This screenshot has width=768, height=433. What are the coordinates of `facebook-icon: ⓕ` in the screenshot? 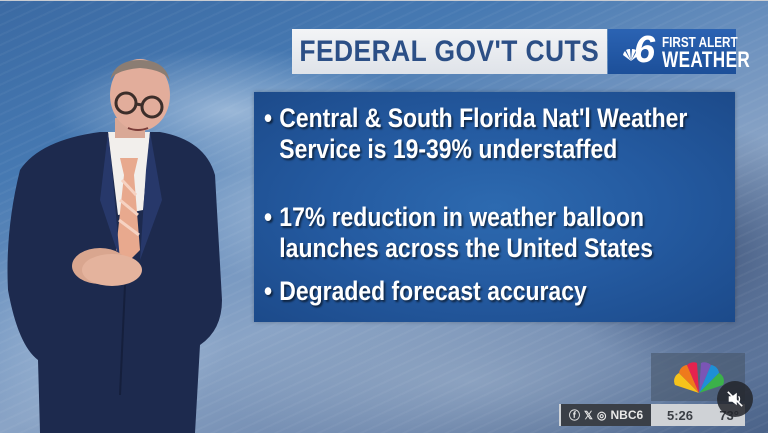 It's located at (574, 416).